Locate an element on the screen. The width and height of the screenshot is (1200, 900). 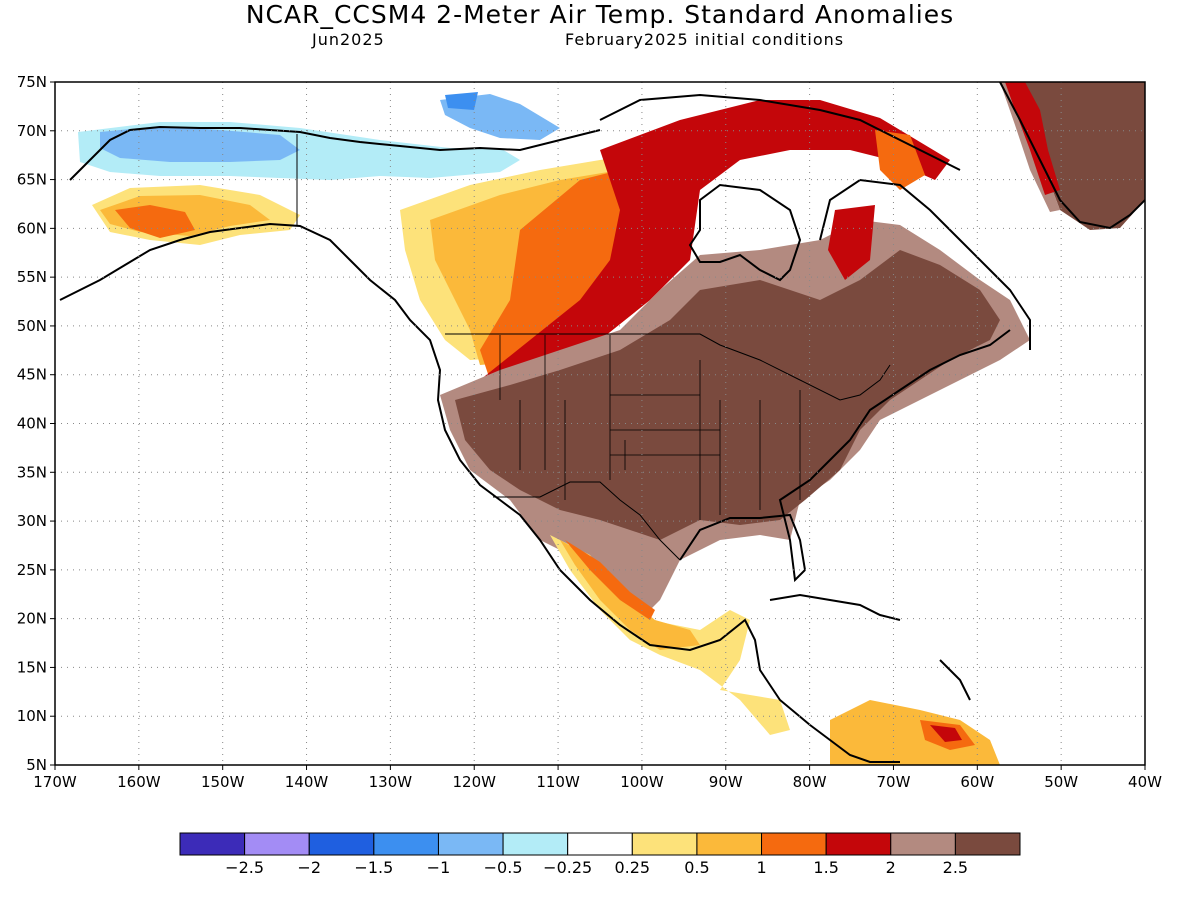
lat-label: 60N is located at coordinates (32, 228).